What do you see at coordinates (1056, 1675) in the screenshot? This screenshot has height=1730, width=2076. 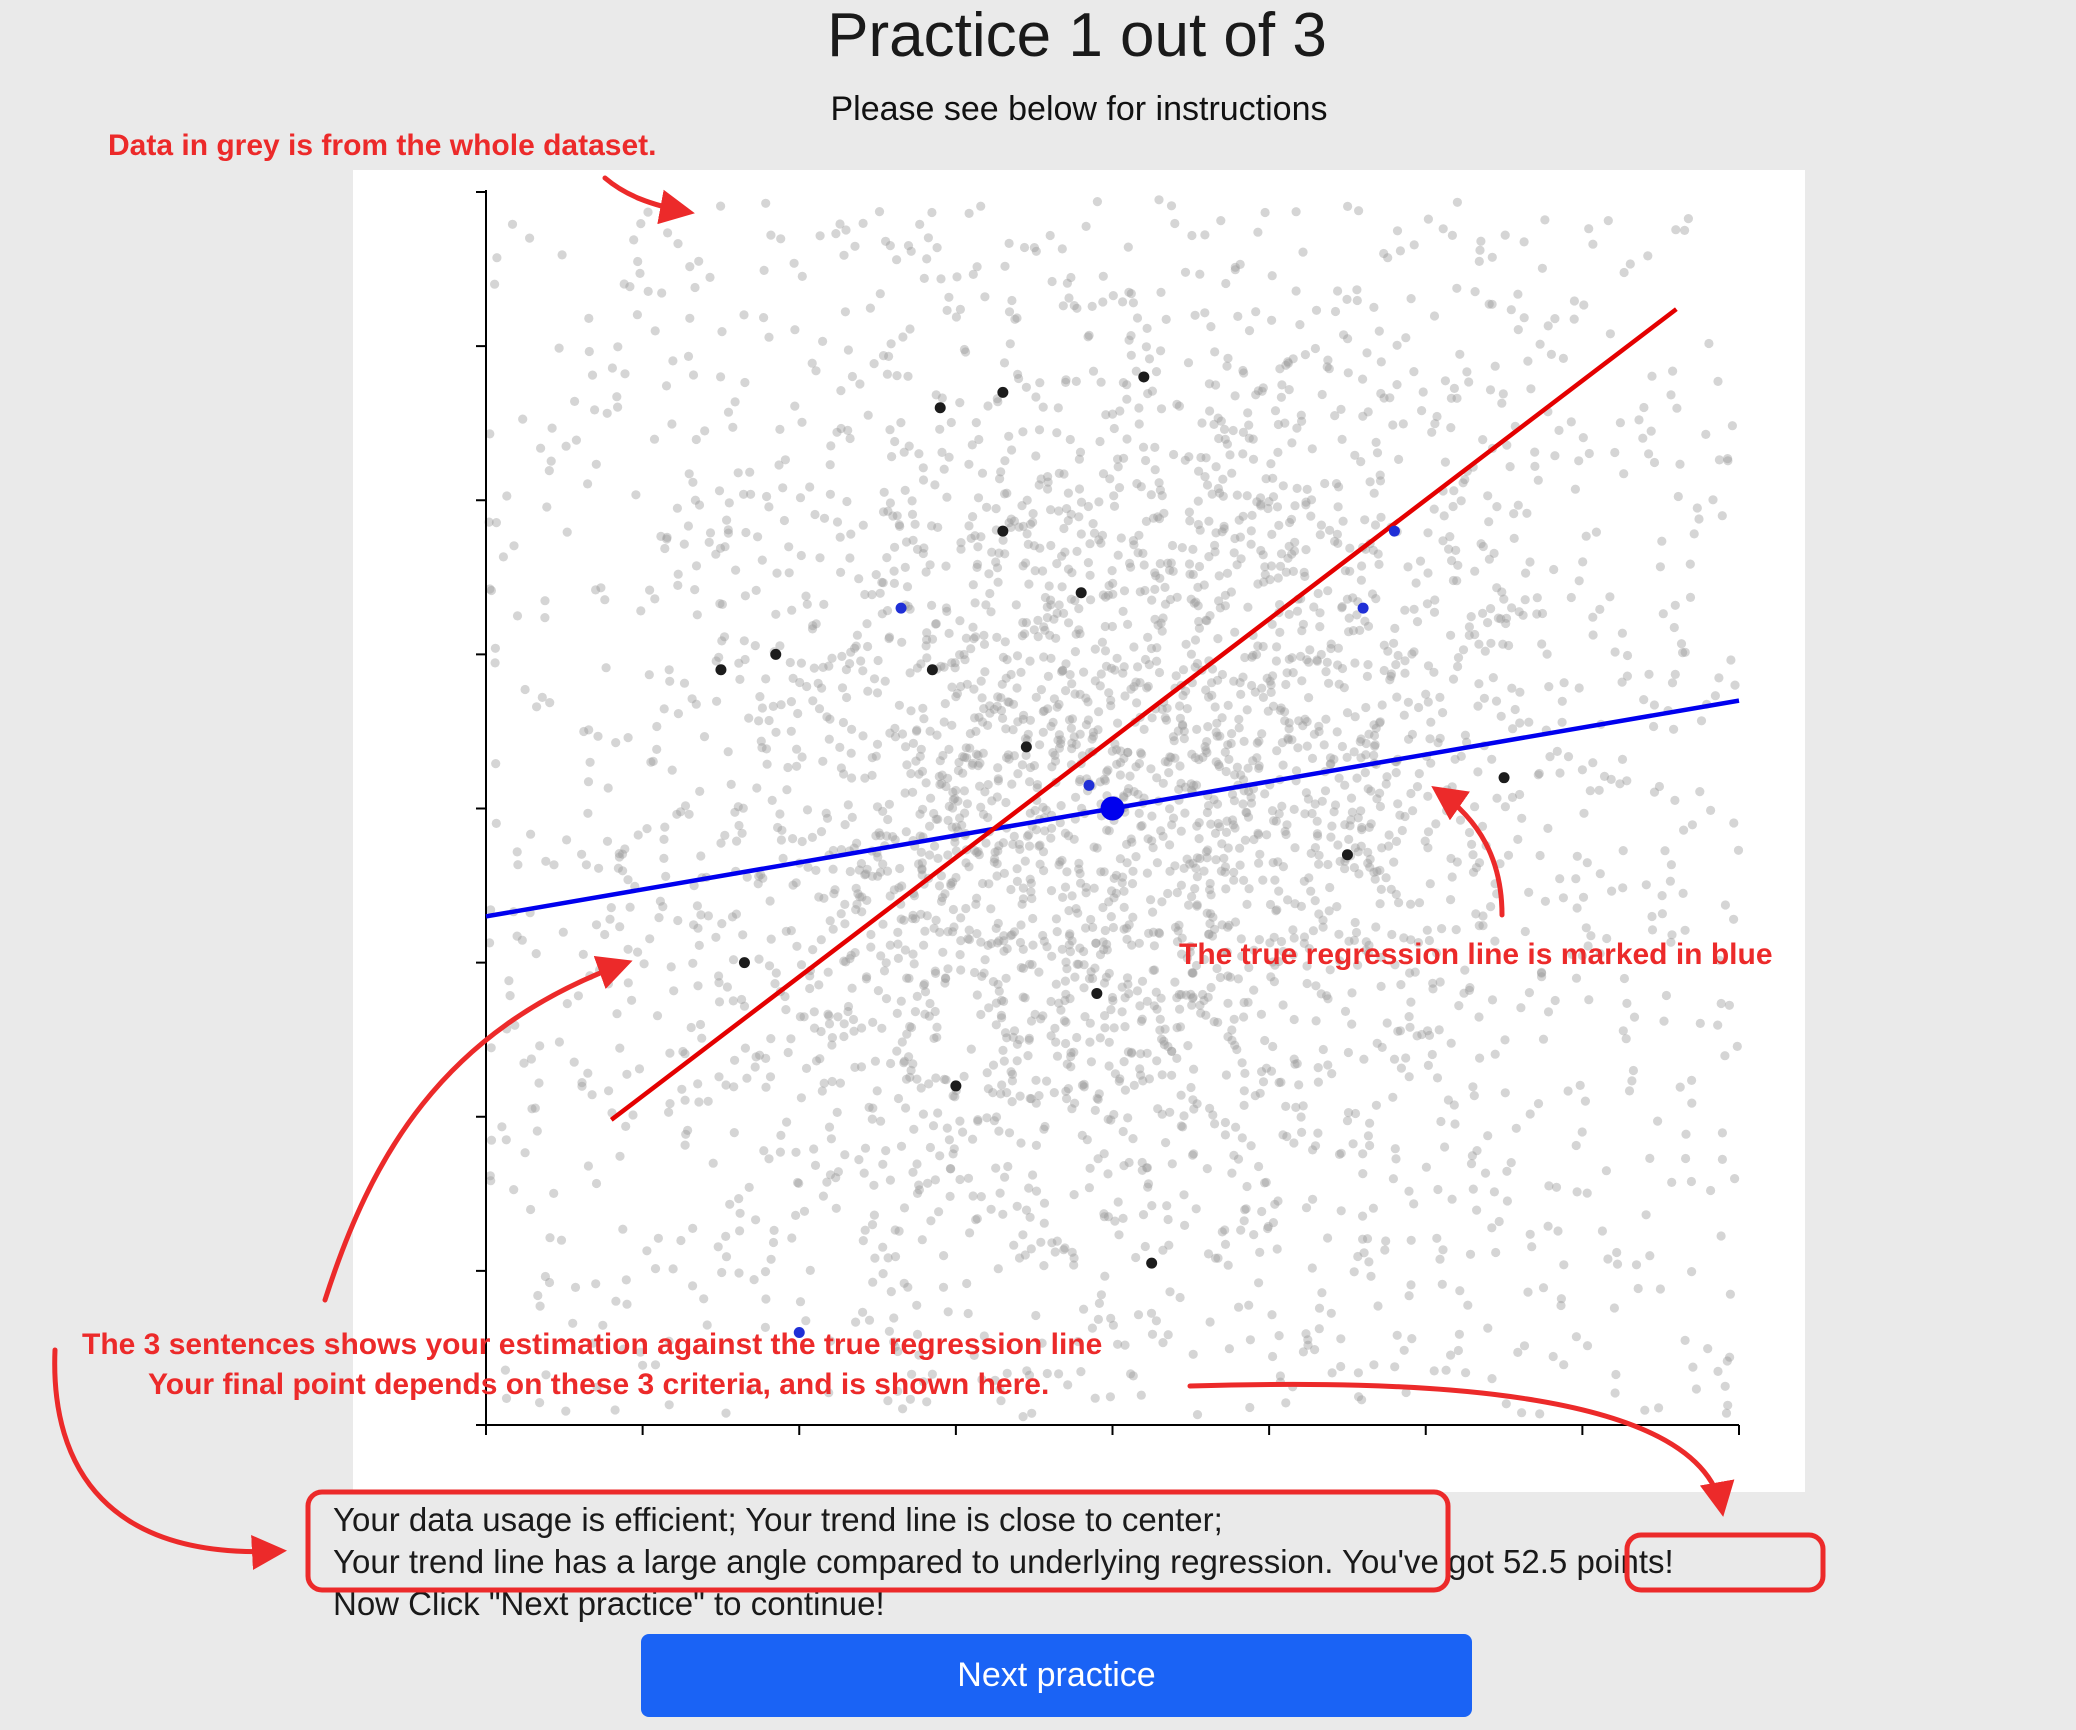 I see `next-practice-button: Next practice` at bounding box center [1056, 1675].